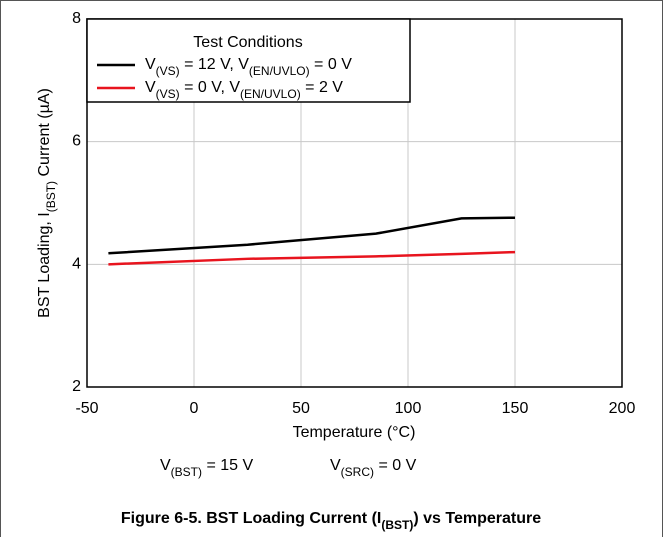  Describe the element at coordinates (301, 408) in the screenshot. I see `x-tick-label: 50` at that location.